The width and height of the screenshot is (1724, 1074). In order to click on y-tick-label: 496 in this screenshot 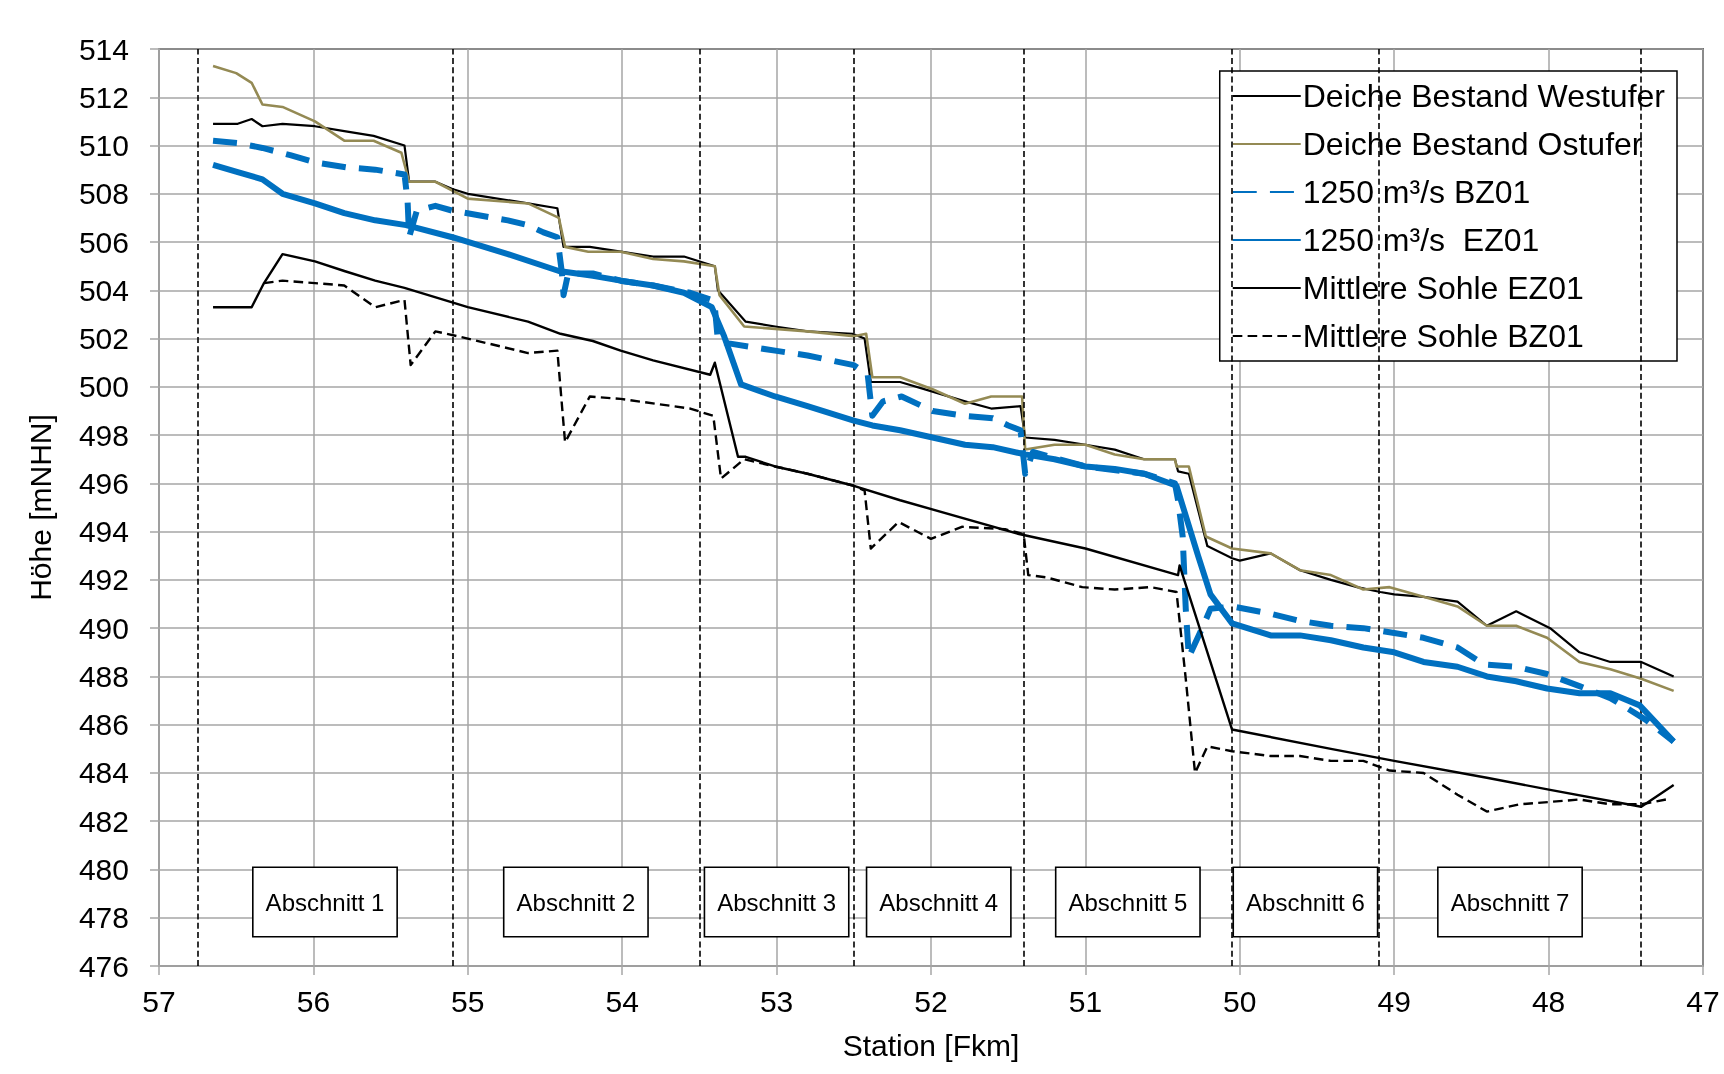, I will do `click(103, 483)`.